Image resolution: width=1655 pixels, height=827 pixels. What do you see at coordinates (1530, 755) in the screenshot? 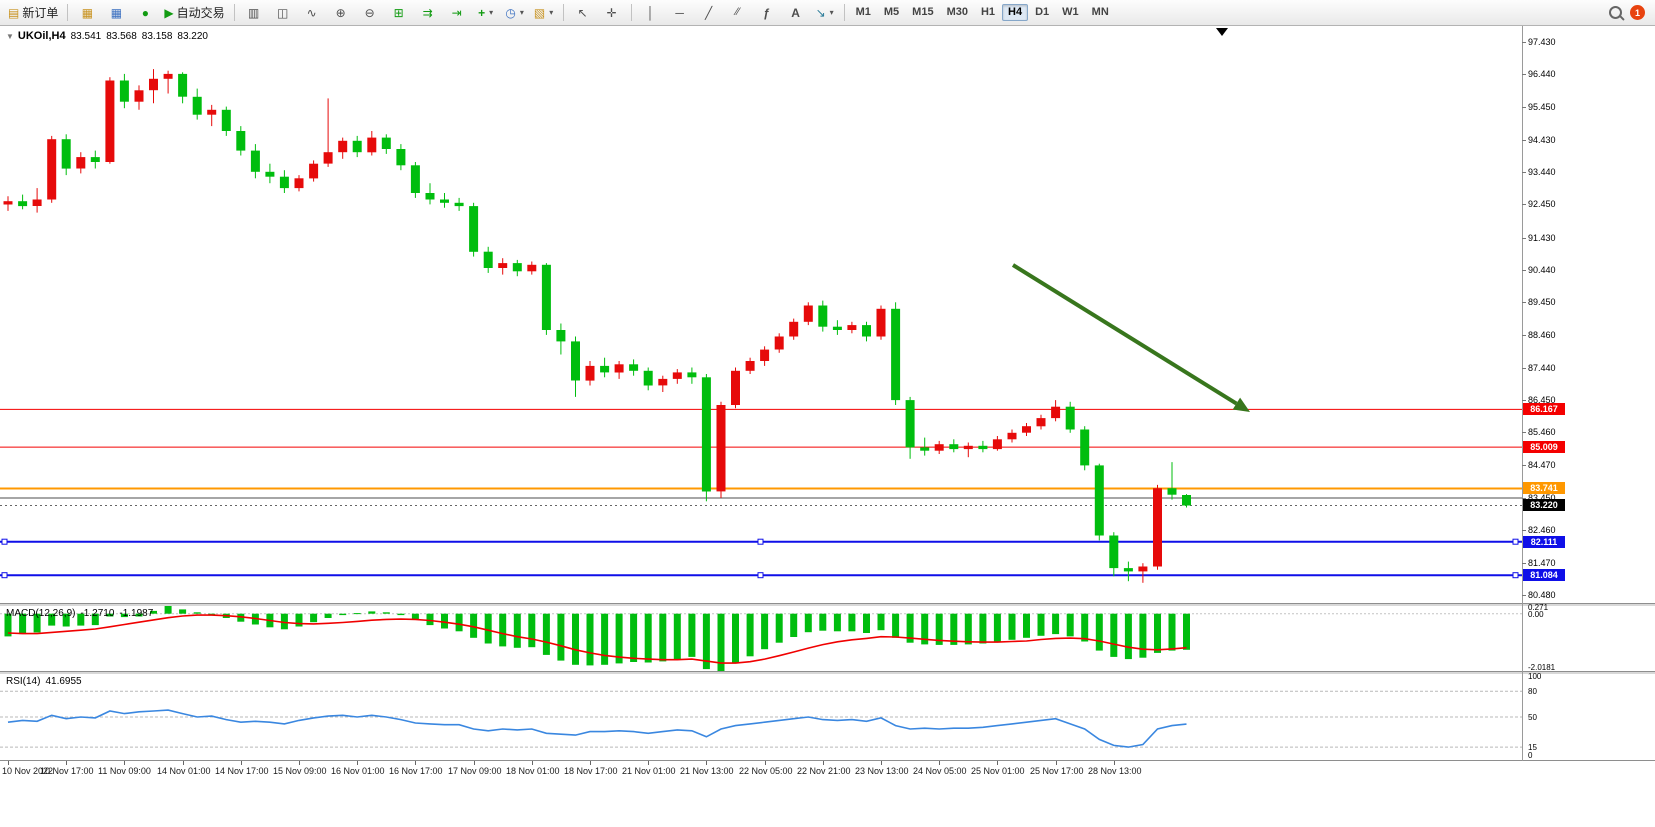
I see `rsi-scale-label: 0` at bounding box center [1530, 755].